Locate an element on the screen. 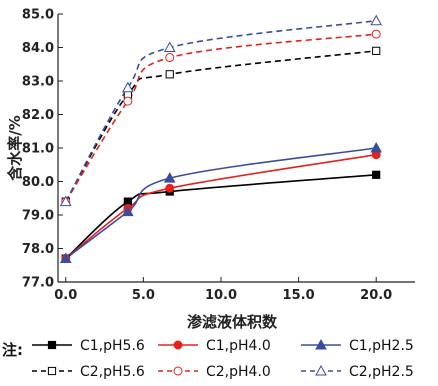  x-tick-label: 20.0 is located at coordinates (376, 295).